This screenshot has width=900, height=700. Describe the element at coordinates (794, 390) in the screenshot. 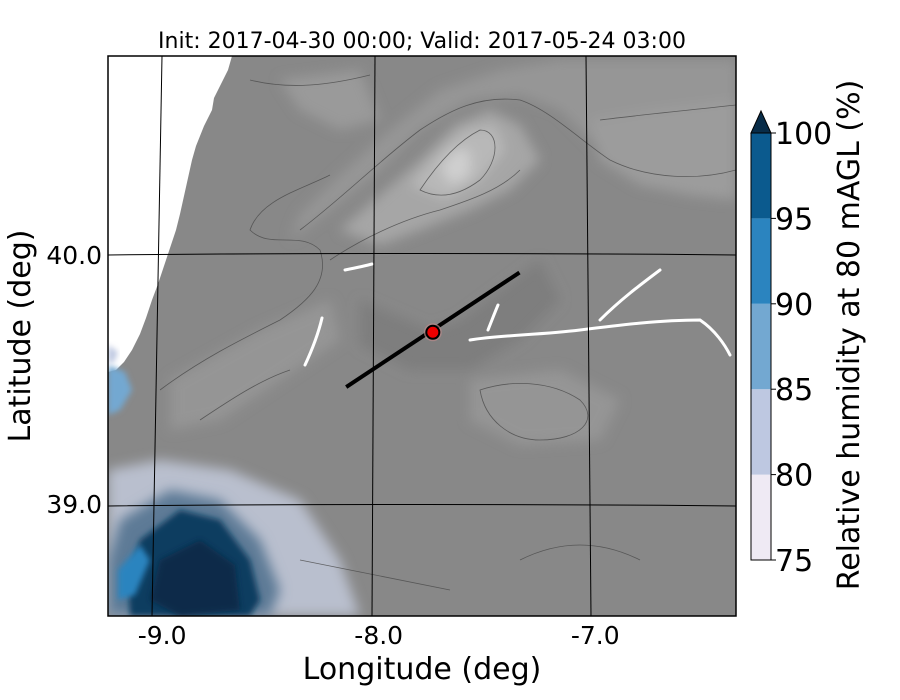

I see `colorbar-tick-label: 85` at that location.